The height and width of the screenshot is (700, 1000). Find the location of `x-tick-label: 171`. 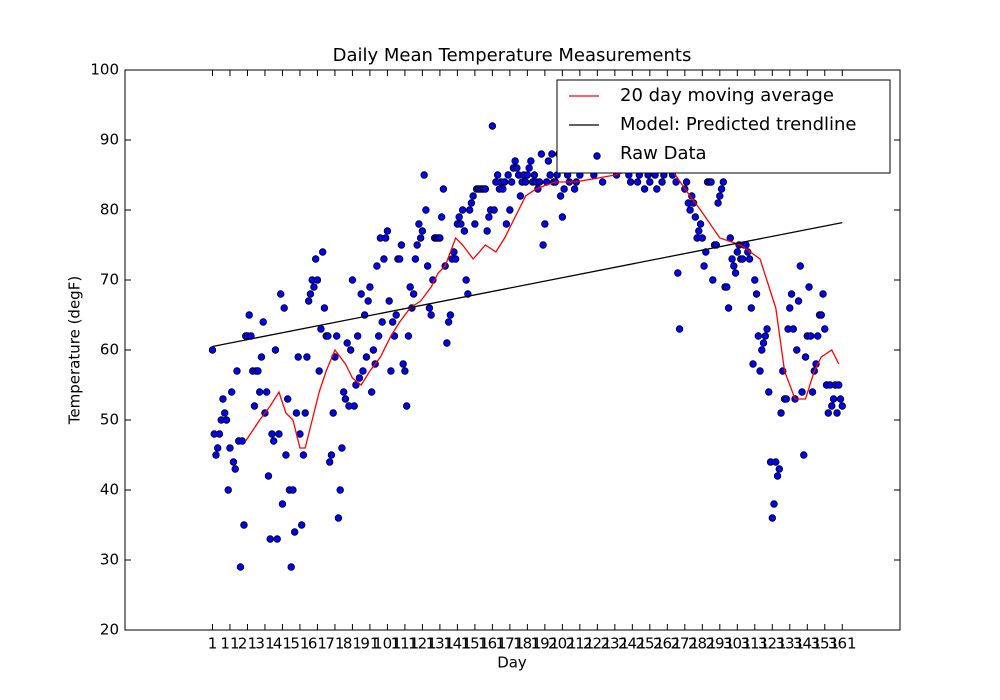

x-tick-label: 171 is located at coordinates (510, 644).